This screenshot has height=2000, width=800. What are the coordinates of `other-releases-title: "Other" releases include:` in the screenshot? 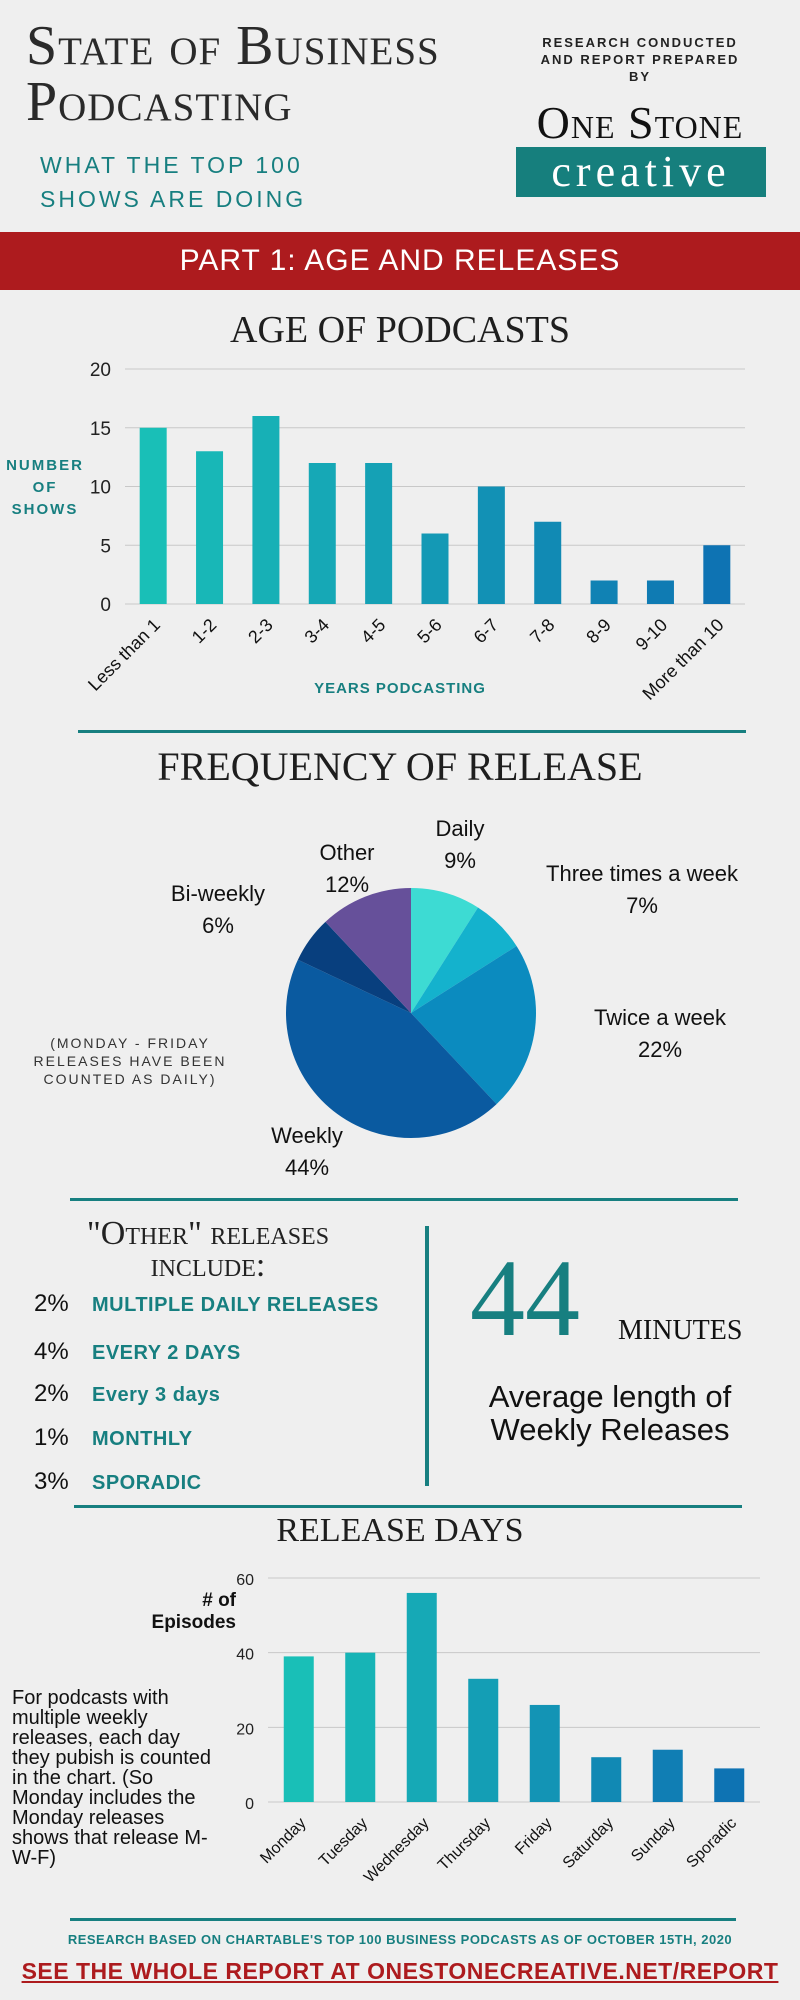 It's located at (208, 1249).